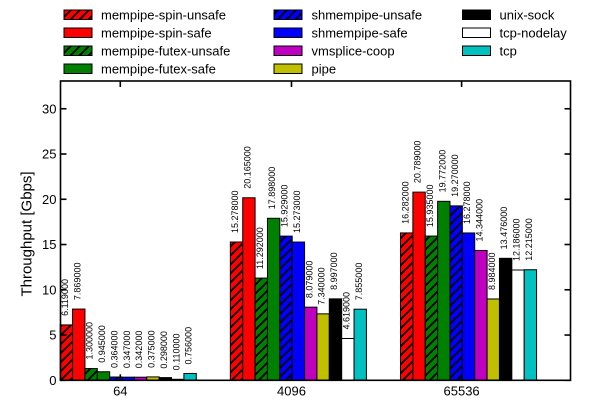  What do you see at coordinates (120, 391) in the screenshot?
I see `svg-text: 64` at bounding box center [120, 391].